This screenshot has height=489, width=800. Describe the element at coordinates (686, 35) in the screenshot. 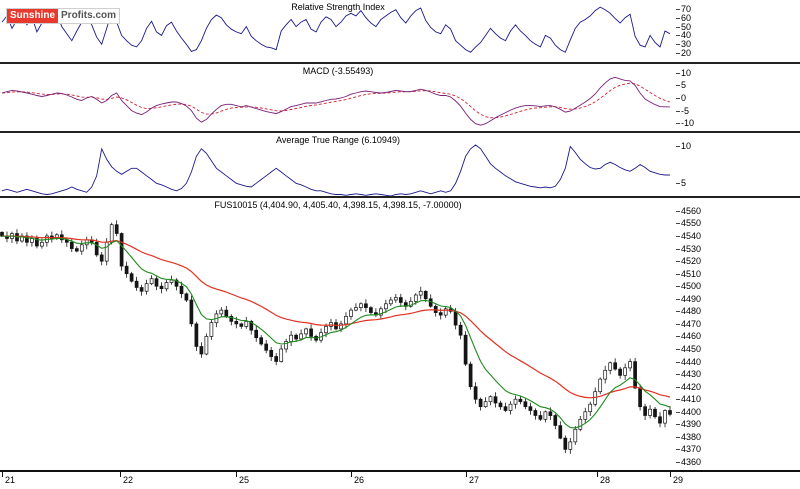

I see `y-axis-label: 40` at that location.